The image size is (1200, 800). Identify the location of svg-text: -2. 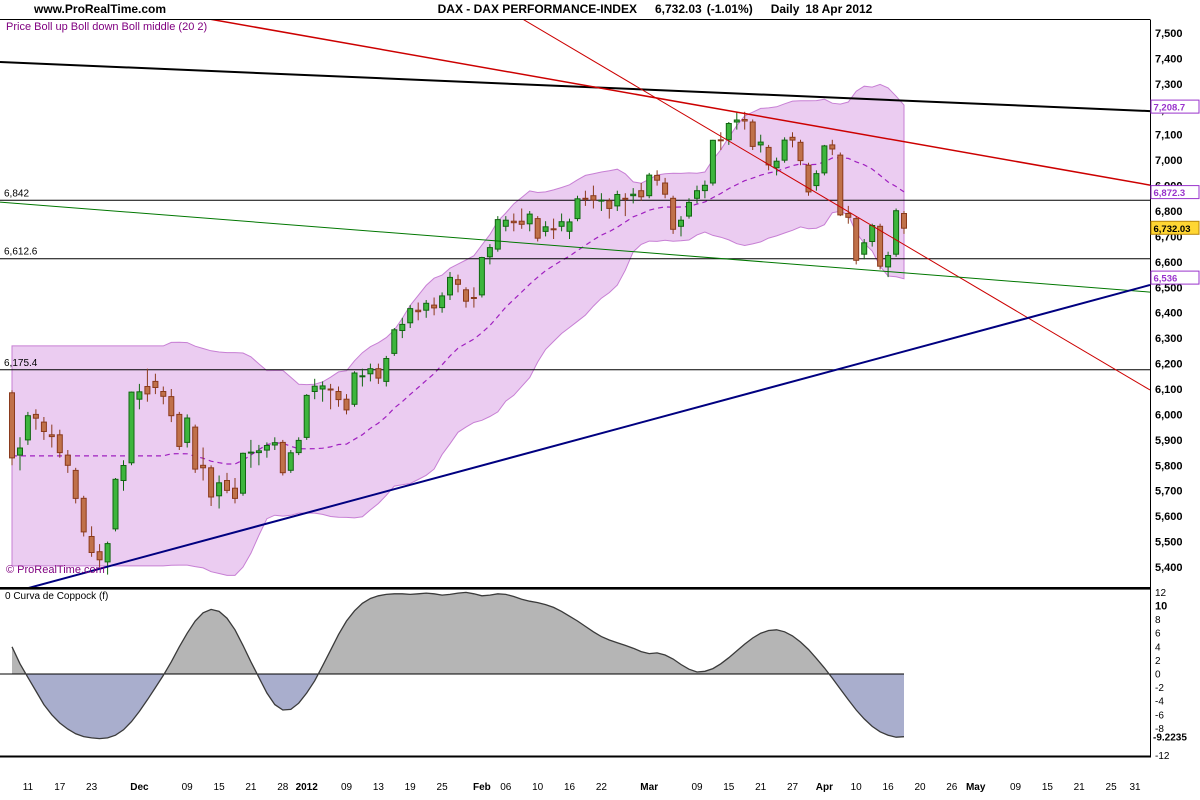
(1159, 688).